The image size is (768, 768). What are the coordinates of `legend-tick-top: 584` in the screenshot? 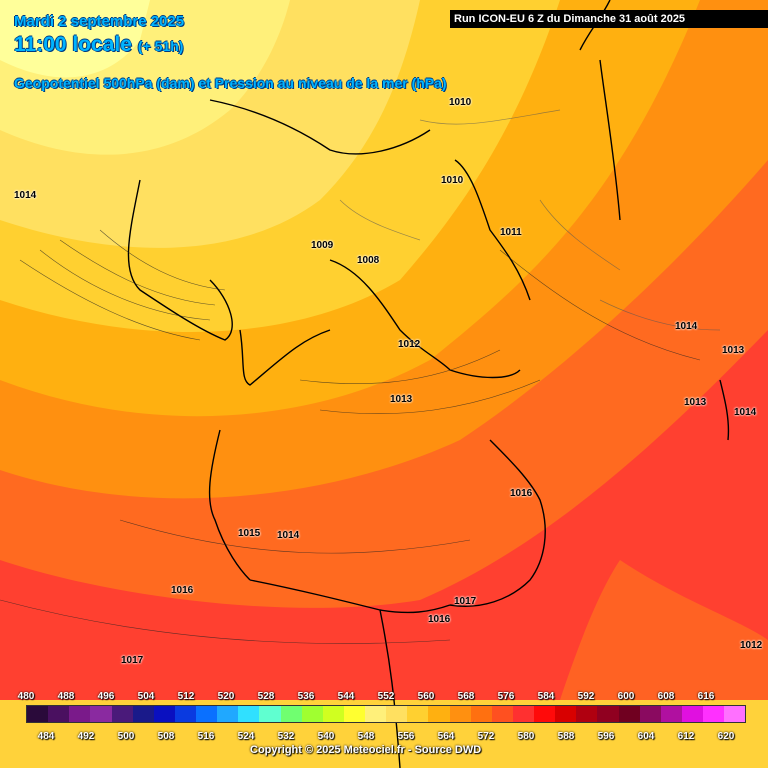 It's located at (546, 696).